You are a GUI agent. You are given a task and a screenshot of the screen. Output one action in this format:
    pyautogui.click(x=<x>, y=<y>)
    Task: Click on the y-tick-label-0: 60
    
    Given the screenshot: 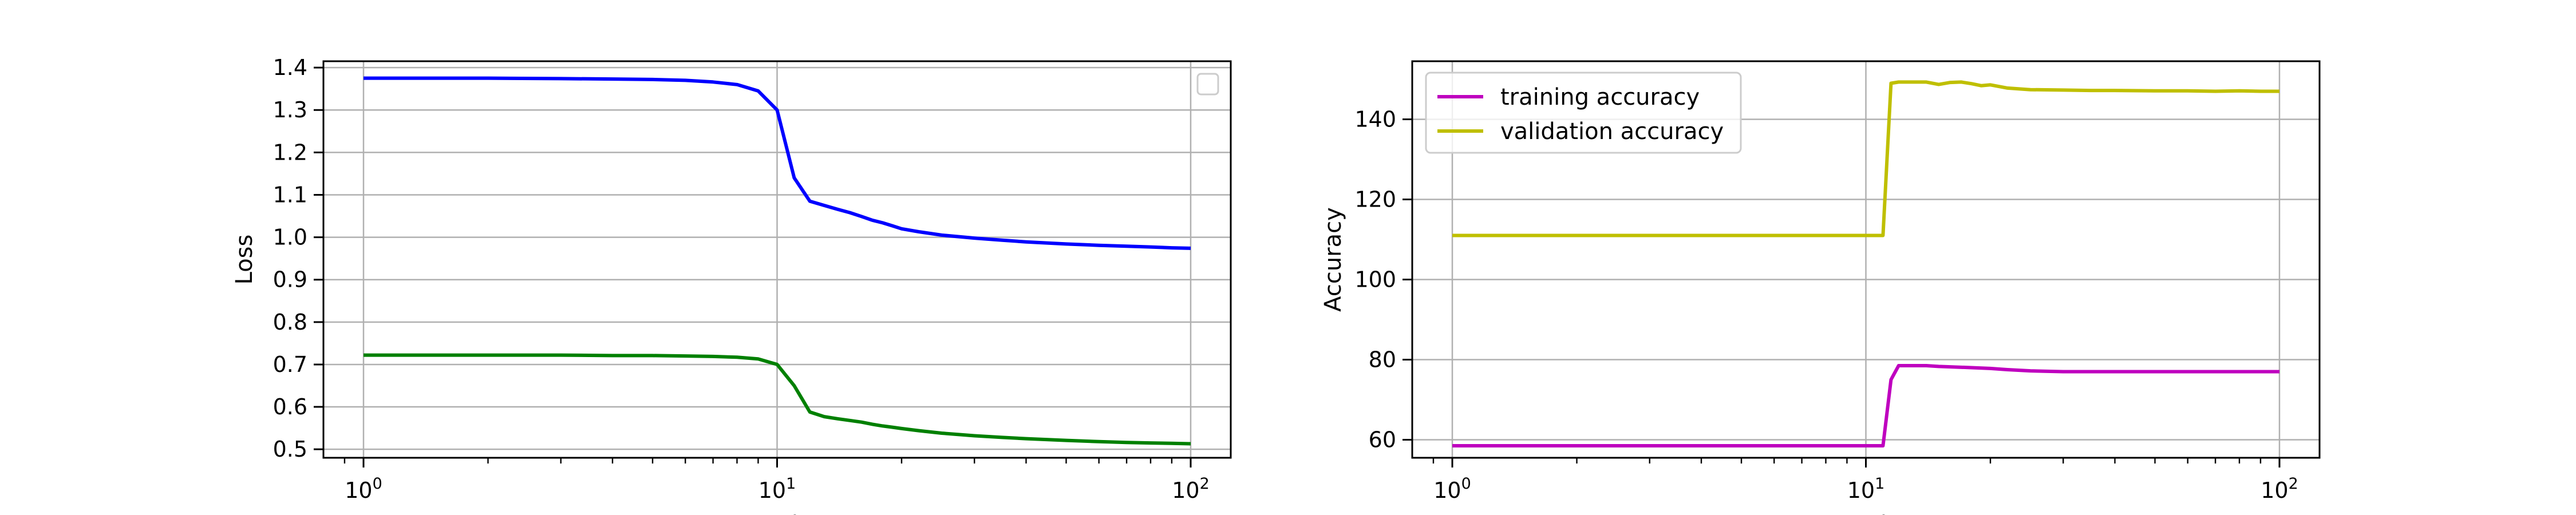 What is the action you would take?
    pyautogui.click(x=1382, y=440)
    